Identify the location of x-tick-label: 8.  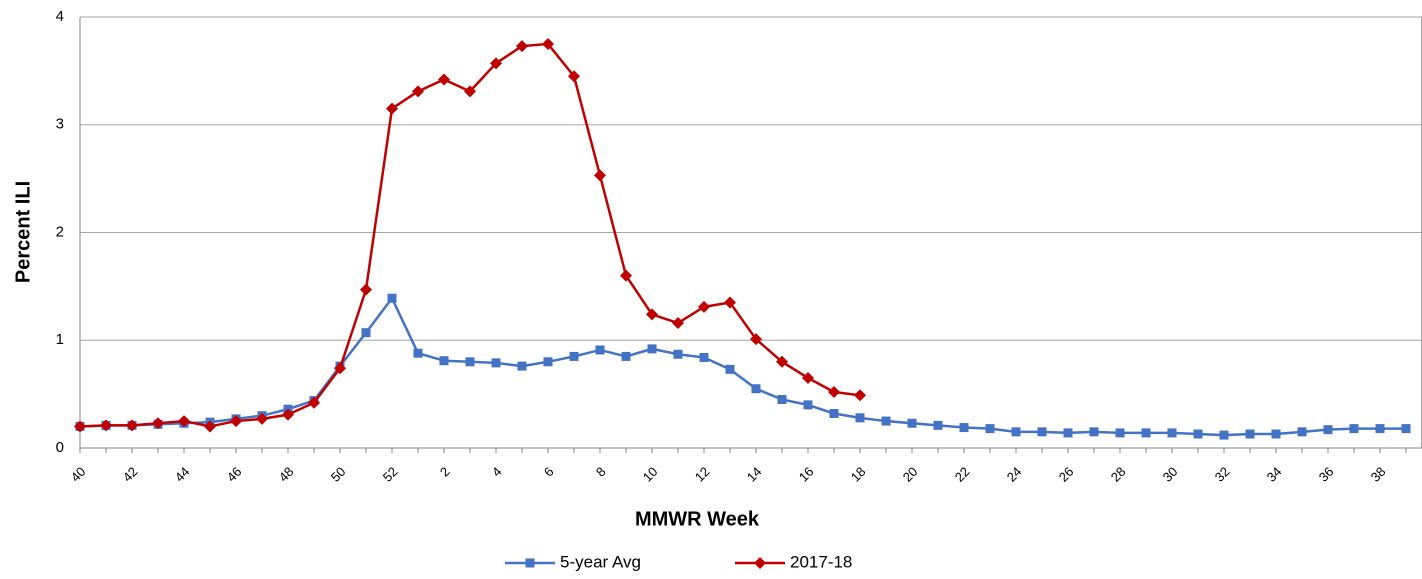
(601, 472).